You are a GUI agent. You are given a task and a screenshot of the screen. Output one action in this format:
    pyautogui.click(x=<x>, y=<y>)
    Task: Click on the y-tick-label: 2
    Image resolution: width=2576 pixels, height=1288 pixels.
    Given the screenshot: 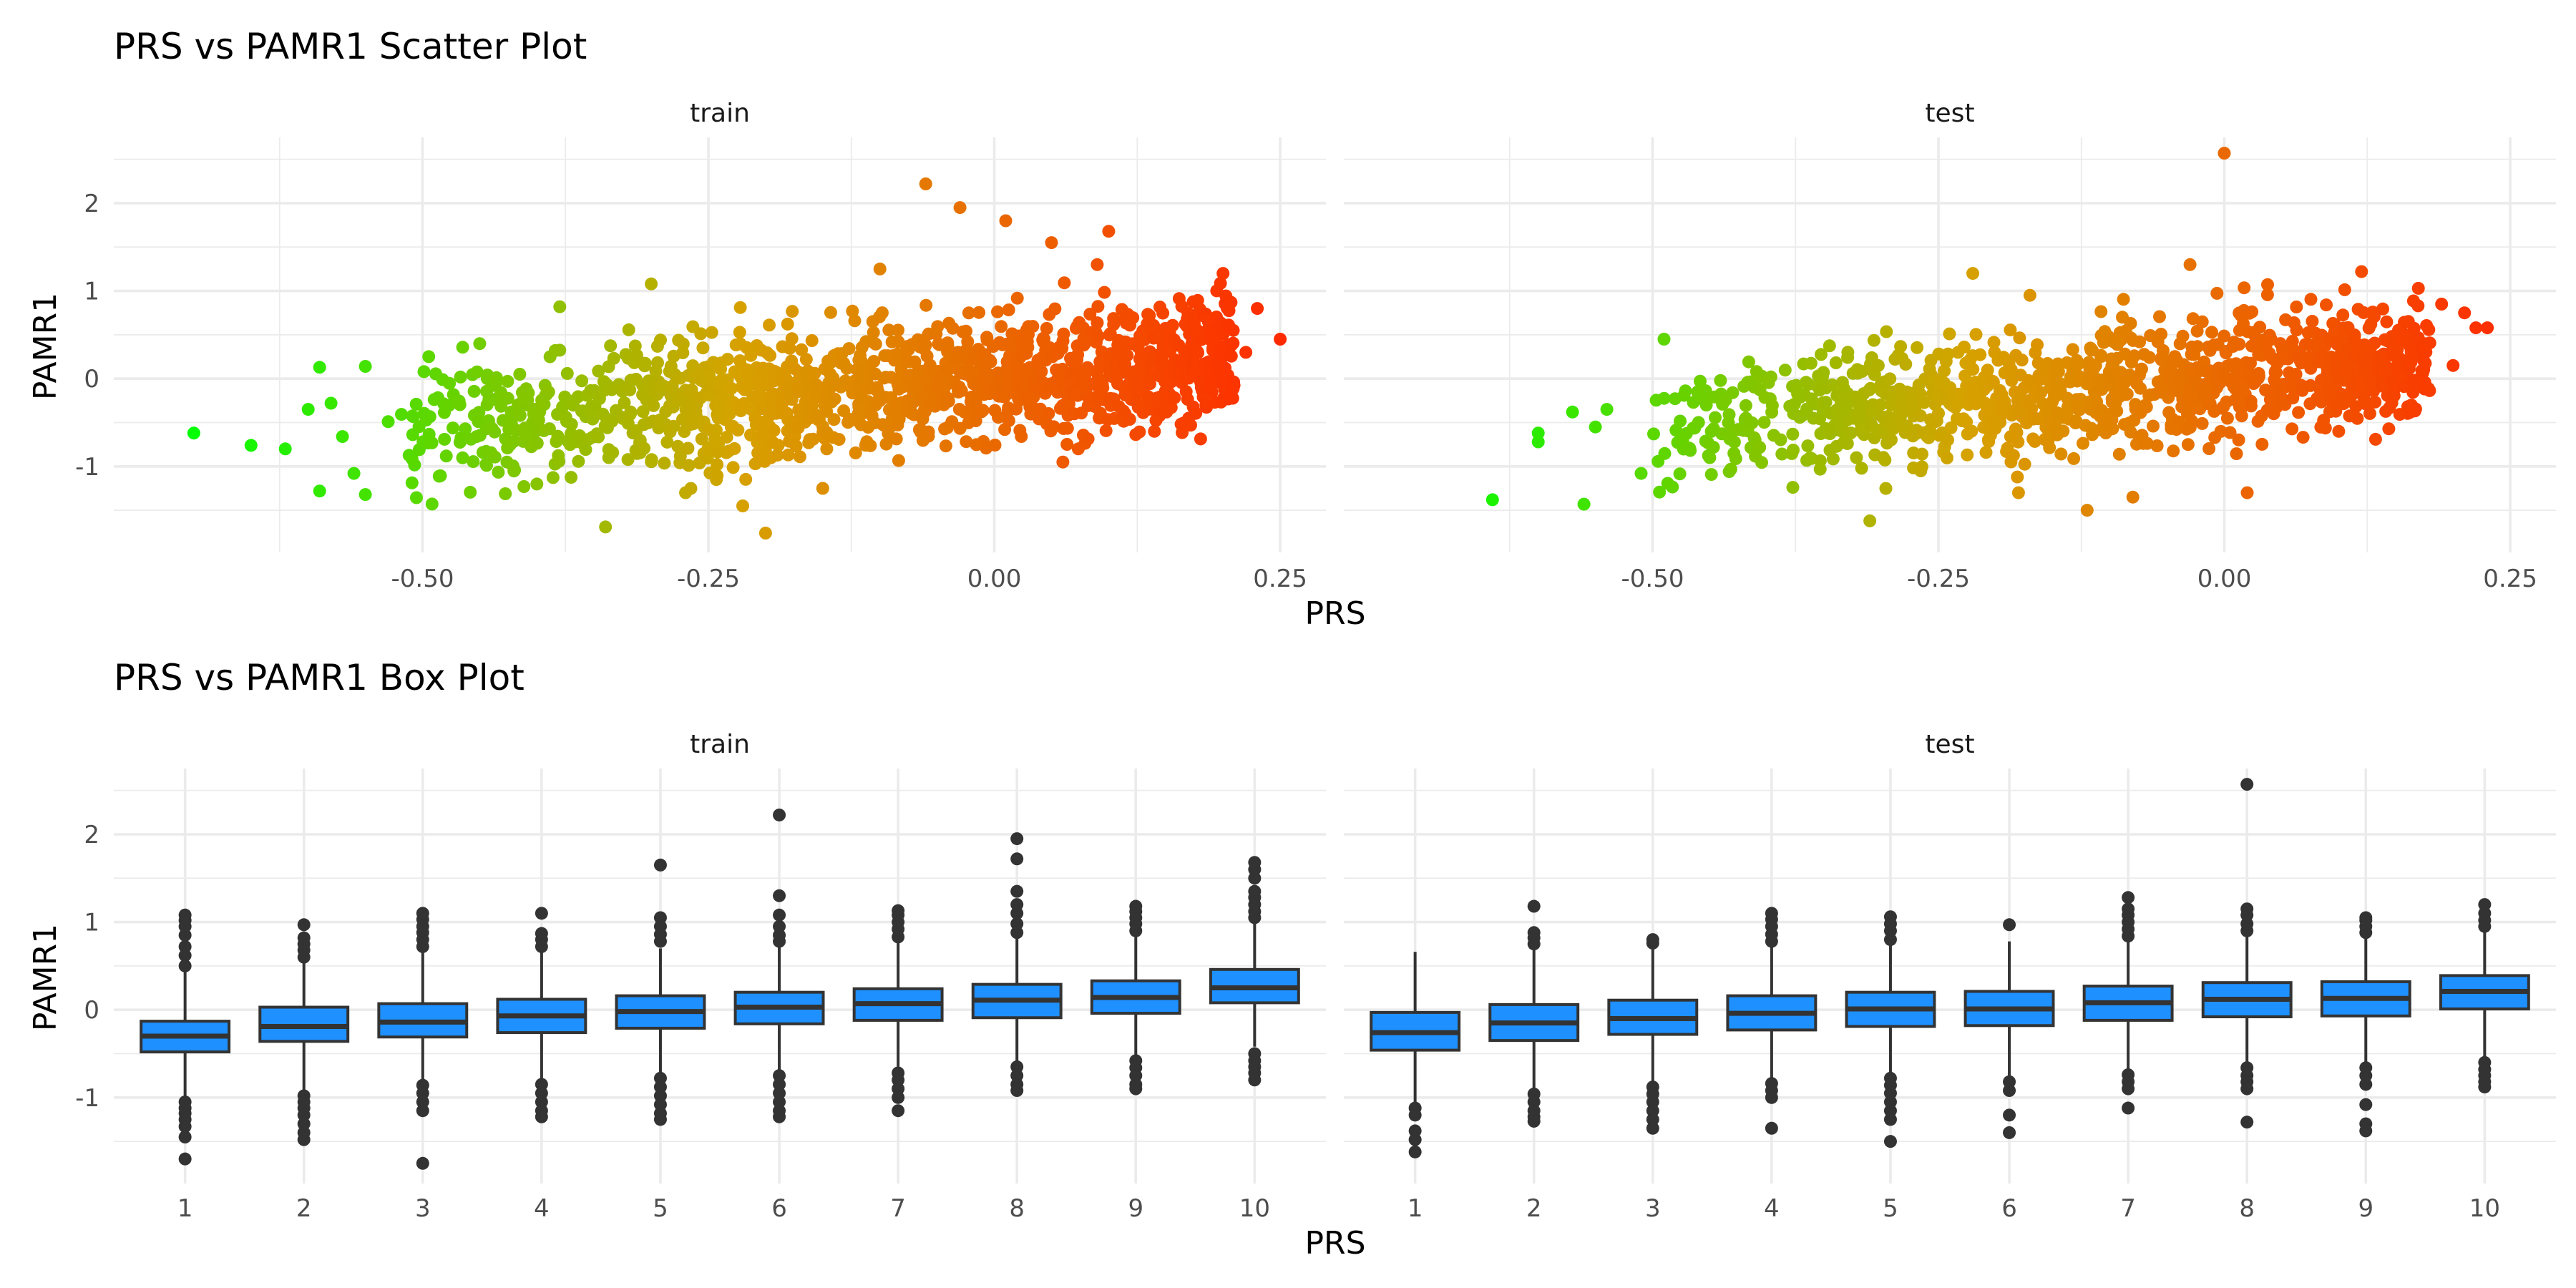 What is the action you would take?
    pyautogui.click(x=91, y=204)
    